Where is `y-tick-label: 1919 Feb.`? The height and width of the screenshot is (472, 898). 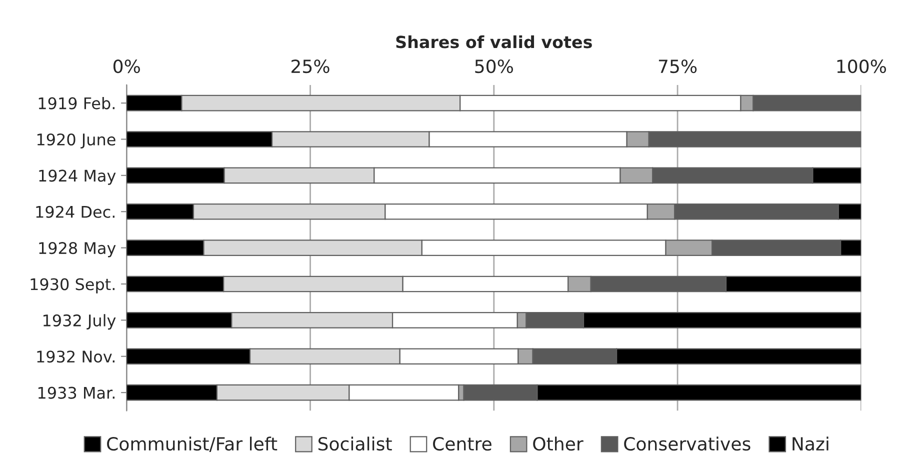 y-tick-label: 1919 Feb. is located at coordinates (76, 103).